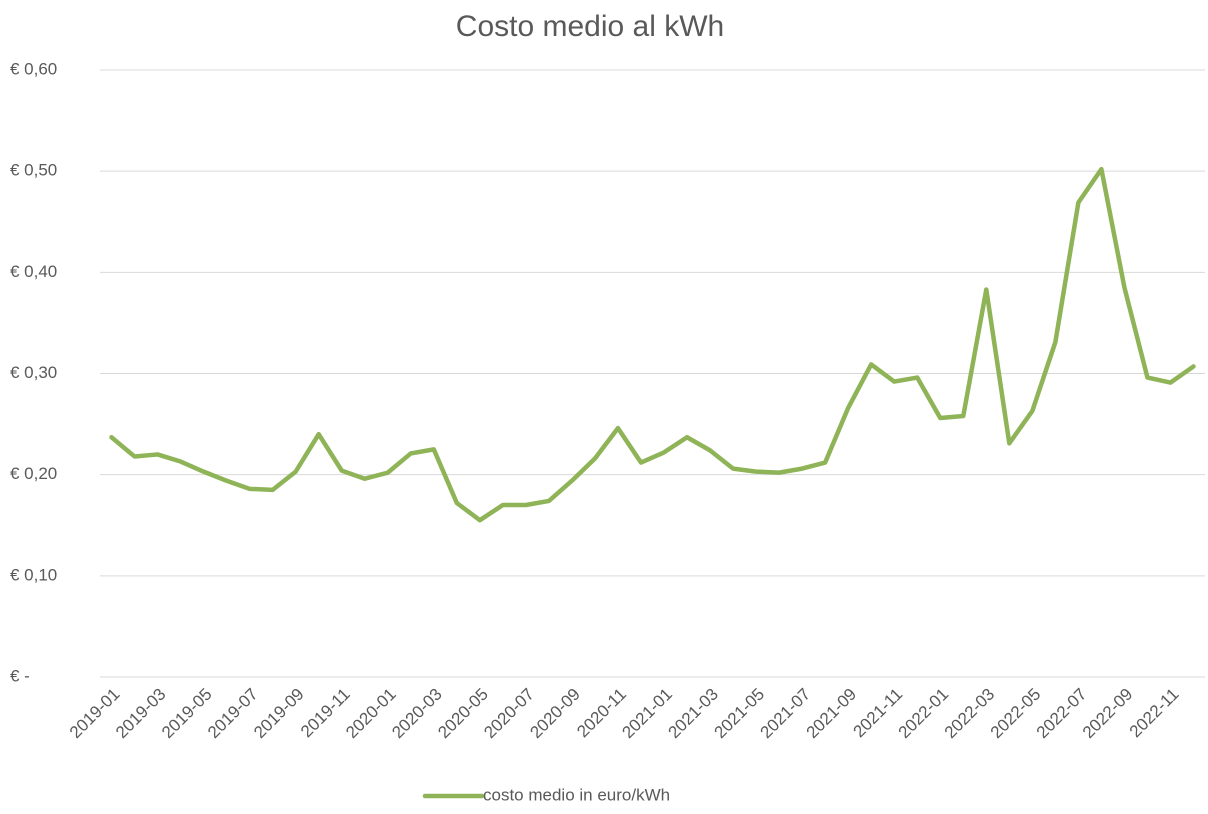 This screenshot has width=1208, height=814. Describe the element at coordinates (693, 714) in the screenshot. I see `x-tick-label: 2021-03` at that location.